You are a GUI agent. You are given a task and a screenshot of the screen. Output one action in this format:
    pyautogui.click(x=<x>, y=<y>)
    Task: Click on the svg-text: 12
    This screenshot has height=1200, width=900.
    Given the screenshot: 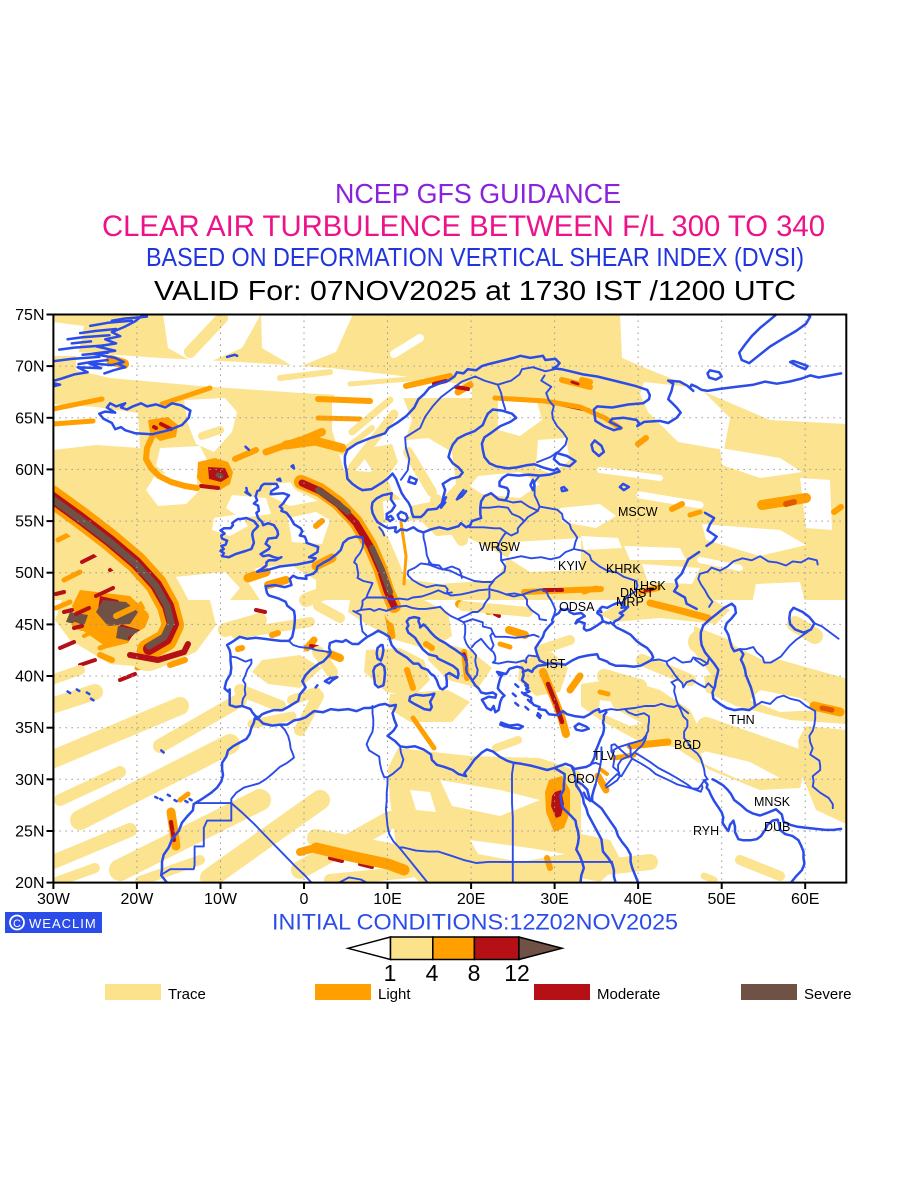 What is the action you would take?
    pyautogui.click(x=517, y=973)
    